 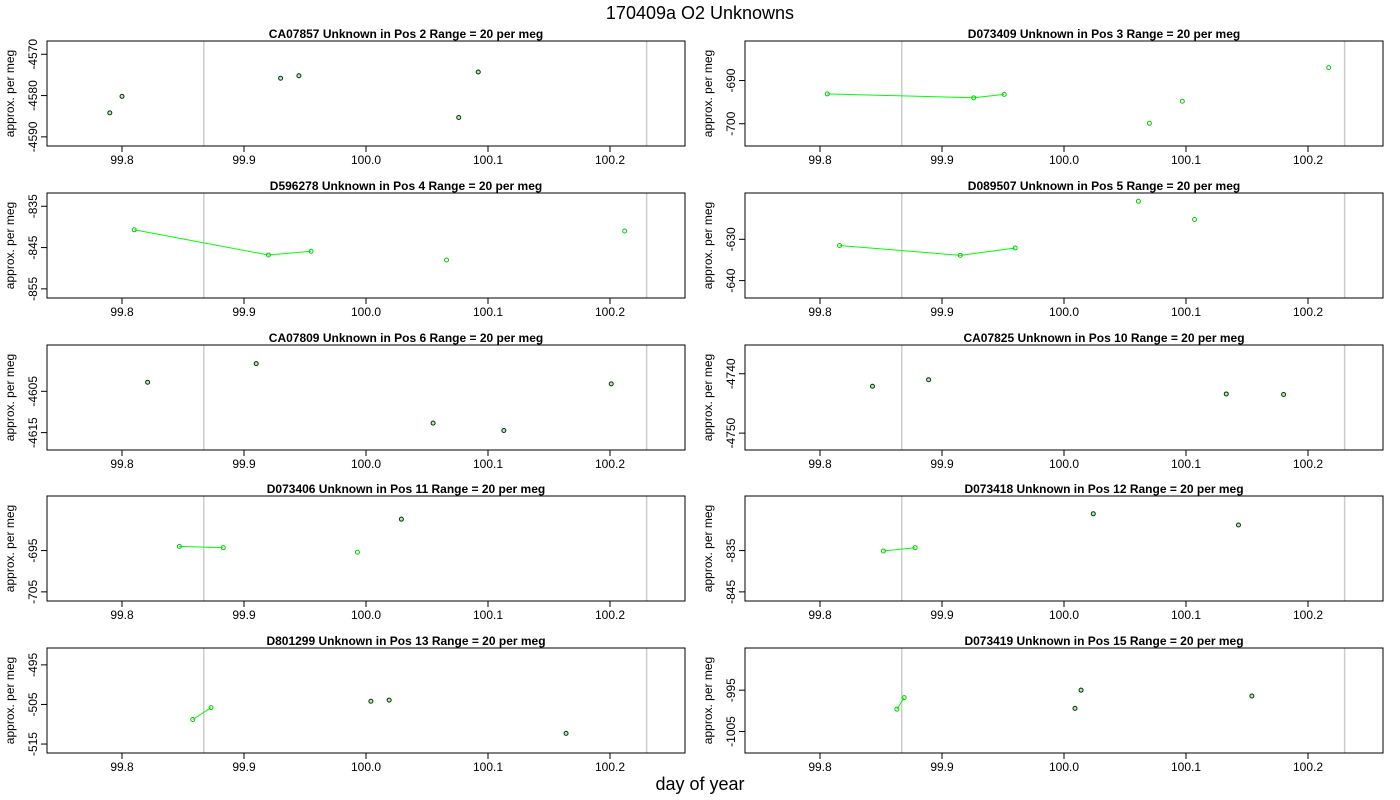 What do you see at coordinates (33, 665) in the screenshot?
I see `y-tick-label: -495` at bounding box center [33, 665].